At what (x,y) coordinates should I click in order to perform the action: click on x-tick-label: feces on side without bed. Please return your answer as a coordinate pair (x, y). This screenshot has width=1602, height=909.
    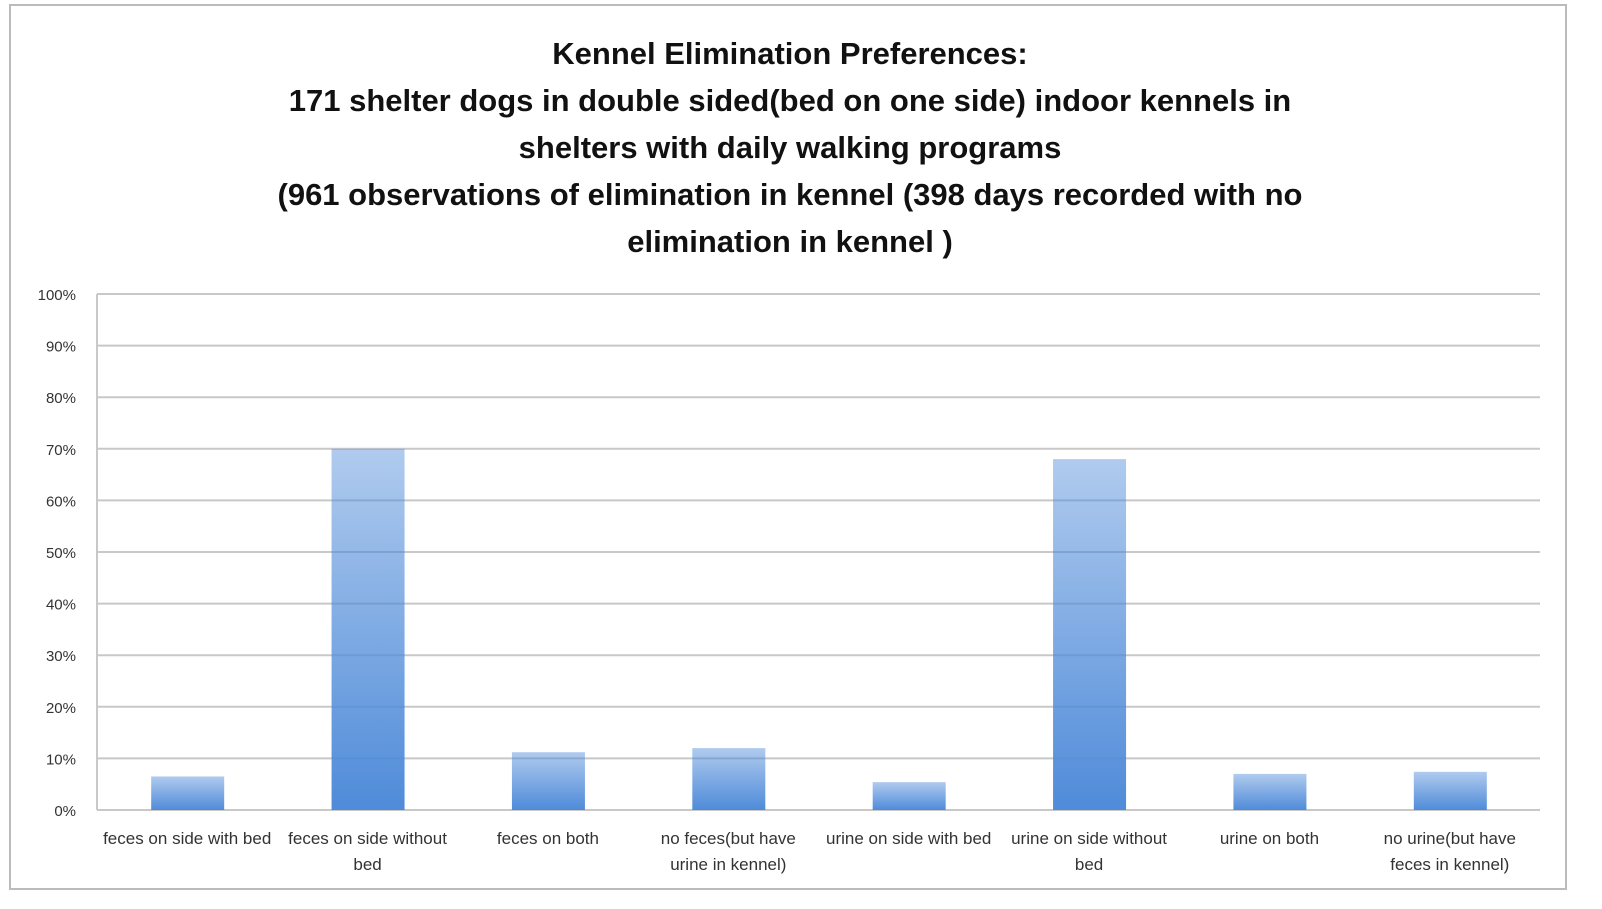
    Looking at the image, I should click on (367, 851).